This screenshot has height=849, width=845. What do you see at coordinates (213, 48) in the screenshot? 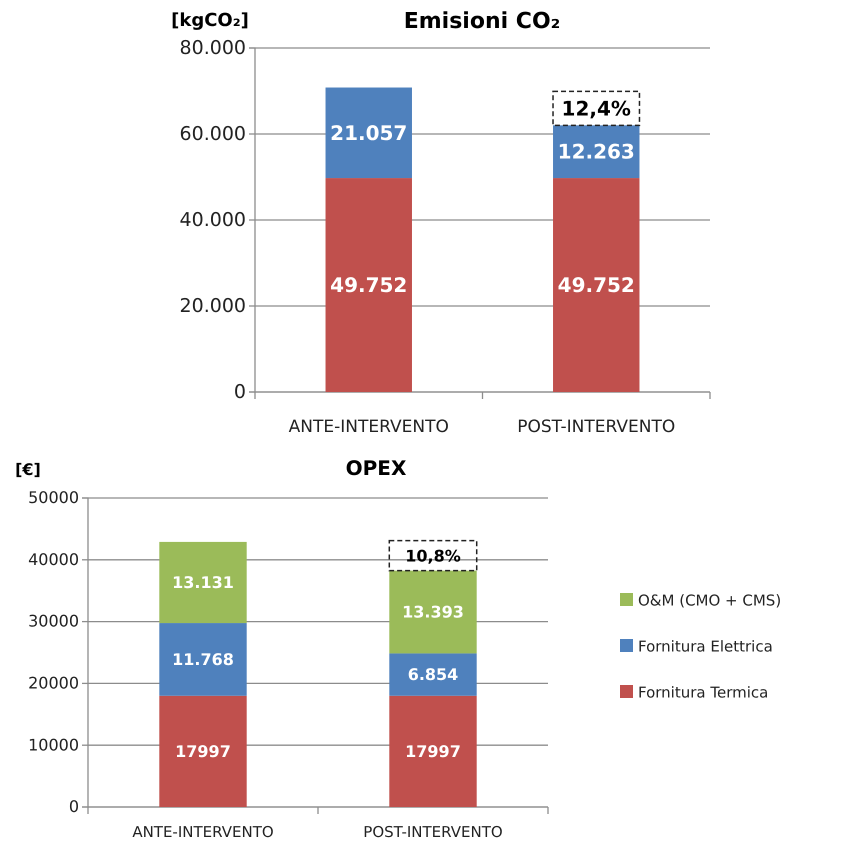
I see `y-tick-label: 80.000` at bounding box center [213, 48].